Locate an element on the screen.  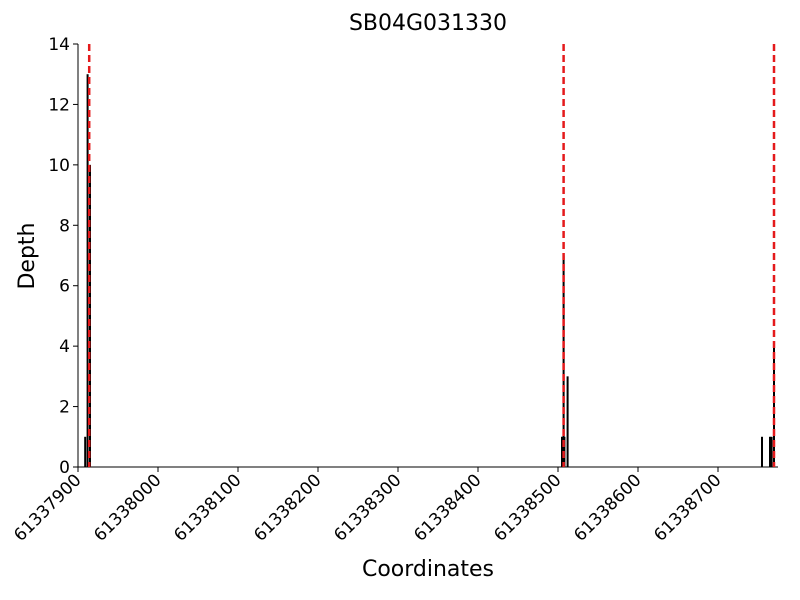
x-axis-label: Coordinates is located at coordinates (428, 569).